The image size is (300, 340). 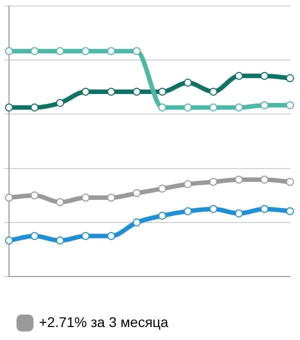 I want to click on legend-label: +2.71% за 3 месяца, so click(x=104, y=322).